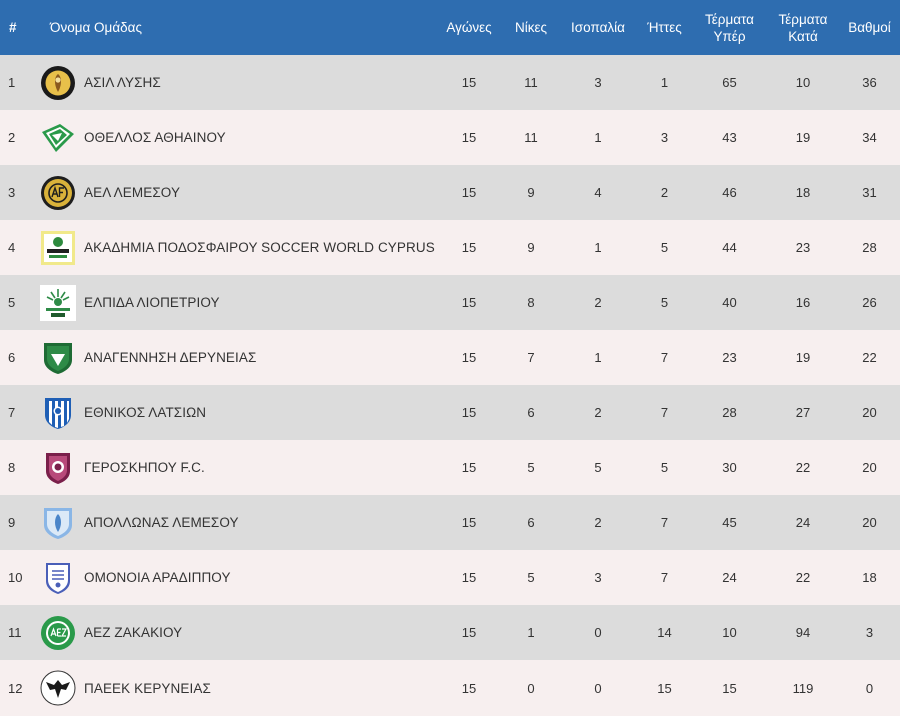 This screenshot has width=900, height=716. Describe the element at coordinates (147, 688) in the screenshot. I see `team-name-link: ΠΑΕΕΚ ΚΕΡΥΝΕΙΑΣ` at that location.